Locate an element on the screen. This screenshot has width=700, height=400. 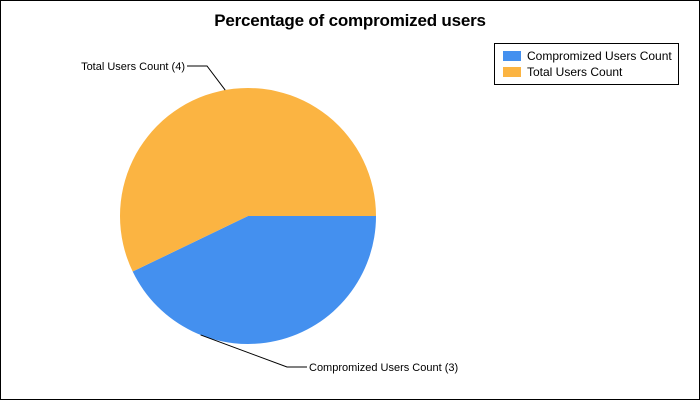
legend-label: Total Users Count is located at coordinates (575, 72).